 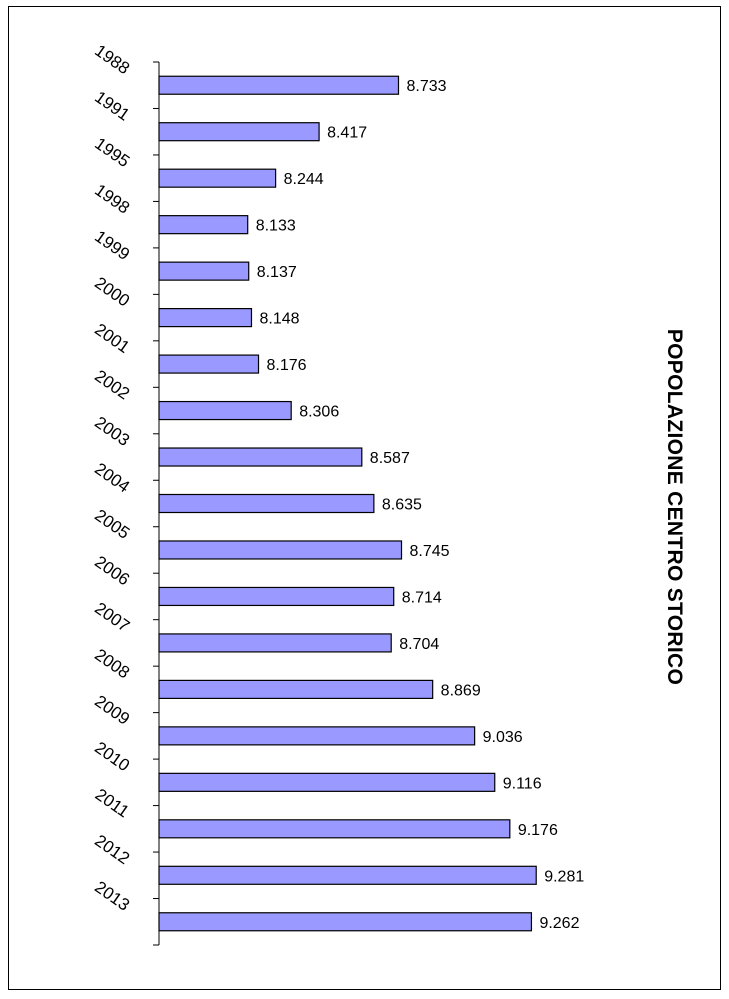 What do you see at coordinates (112, 245) in the screenshot?
I see `category-label-1999: 1999` at bounding box center [112, 245].